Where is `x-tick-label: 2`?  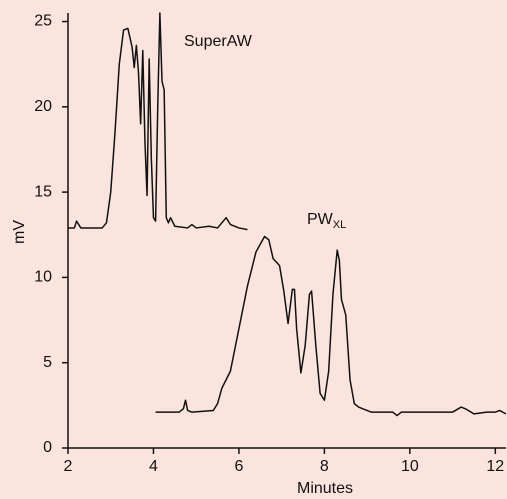
x-tick-label: 2 is located at coordinates (68, 466).